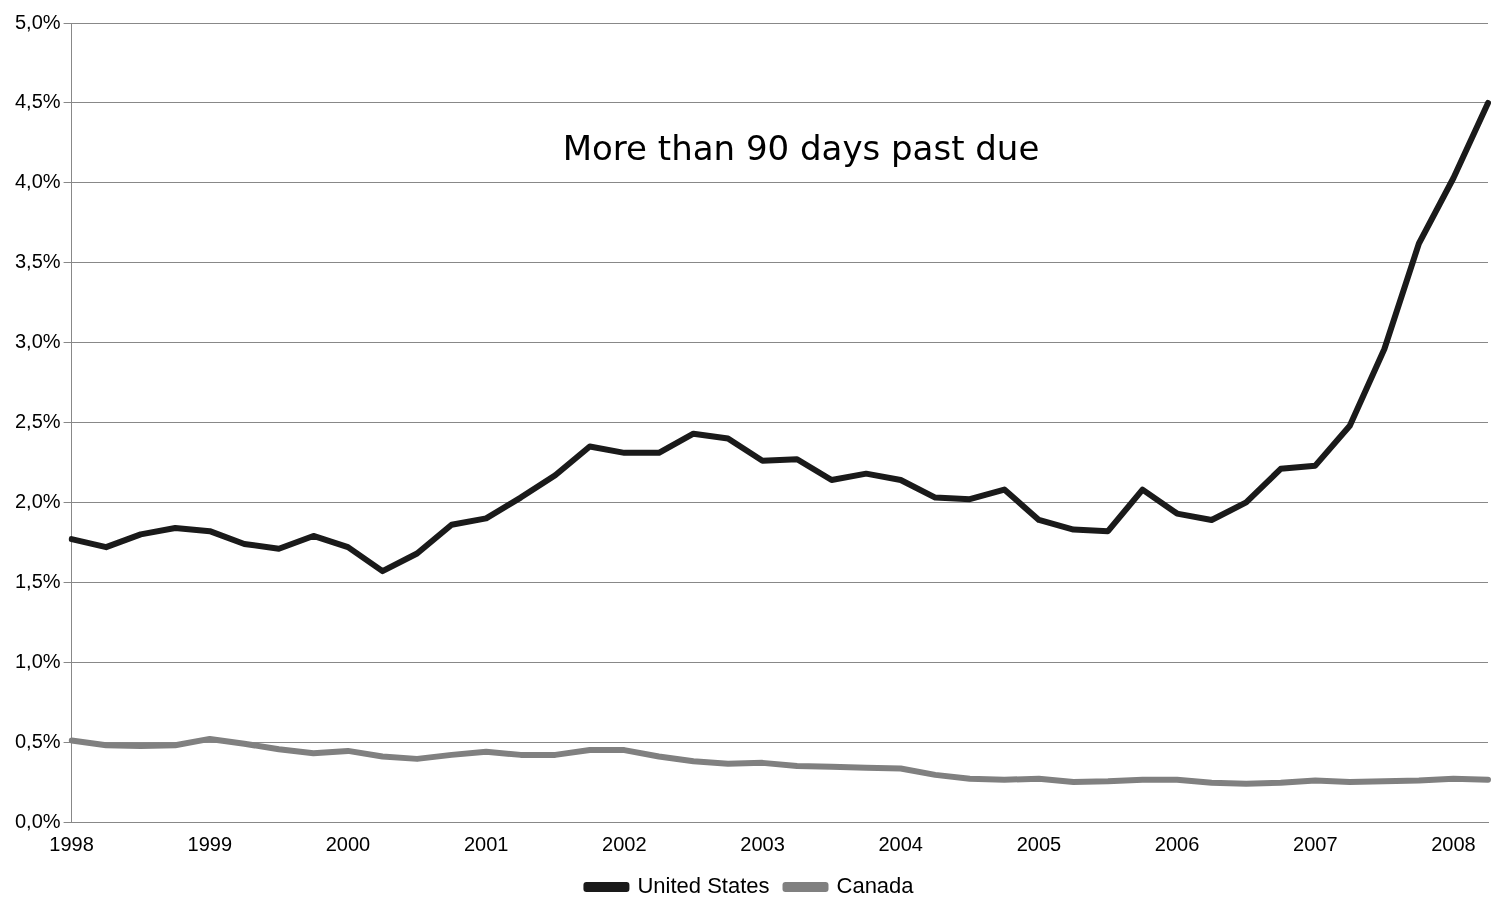 This screenshot has height=918, width=1510. What do you see at coordinates (37, 500) in the screenshot?
I see `y-tick-label: 2,0%` at bounding box center [37, 500].